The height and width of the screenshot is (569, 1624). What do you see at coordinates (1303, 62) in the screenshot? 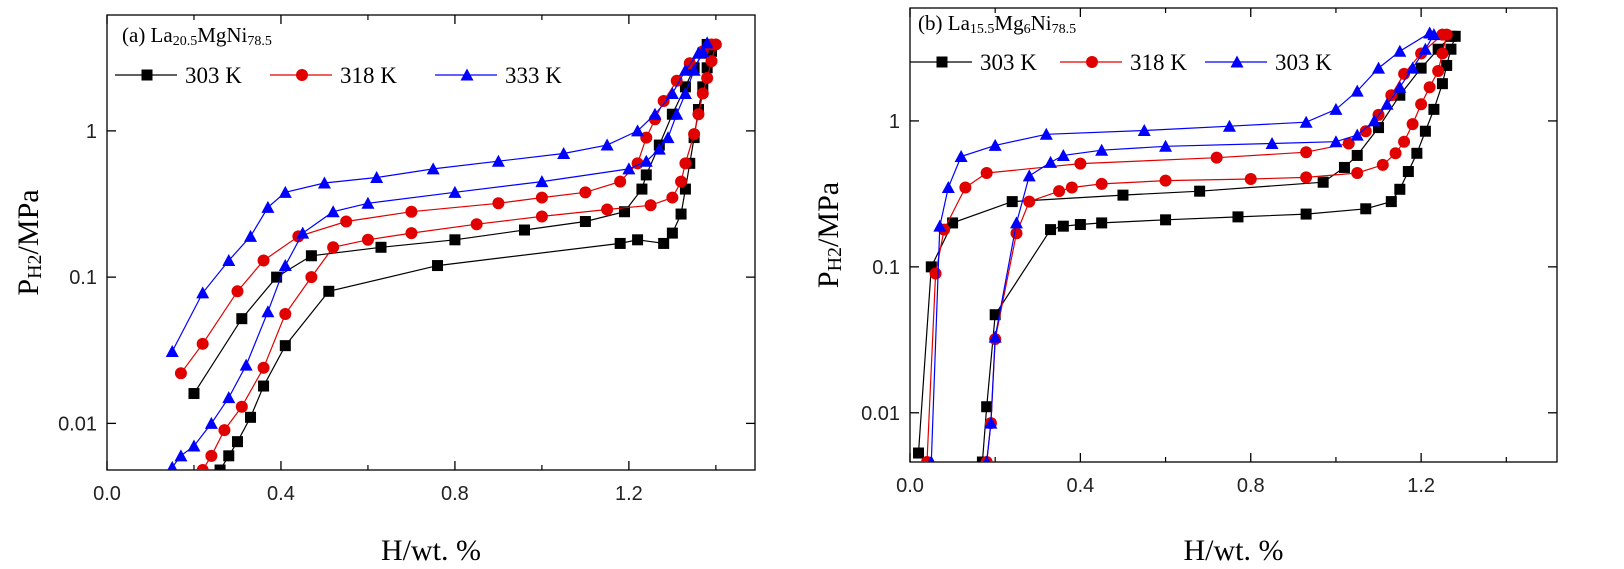
I see `legend-label: 303 K` at bounding box center [1303, 62].